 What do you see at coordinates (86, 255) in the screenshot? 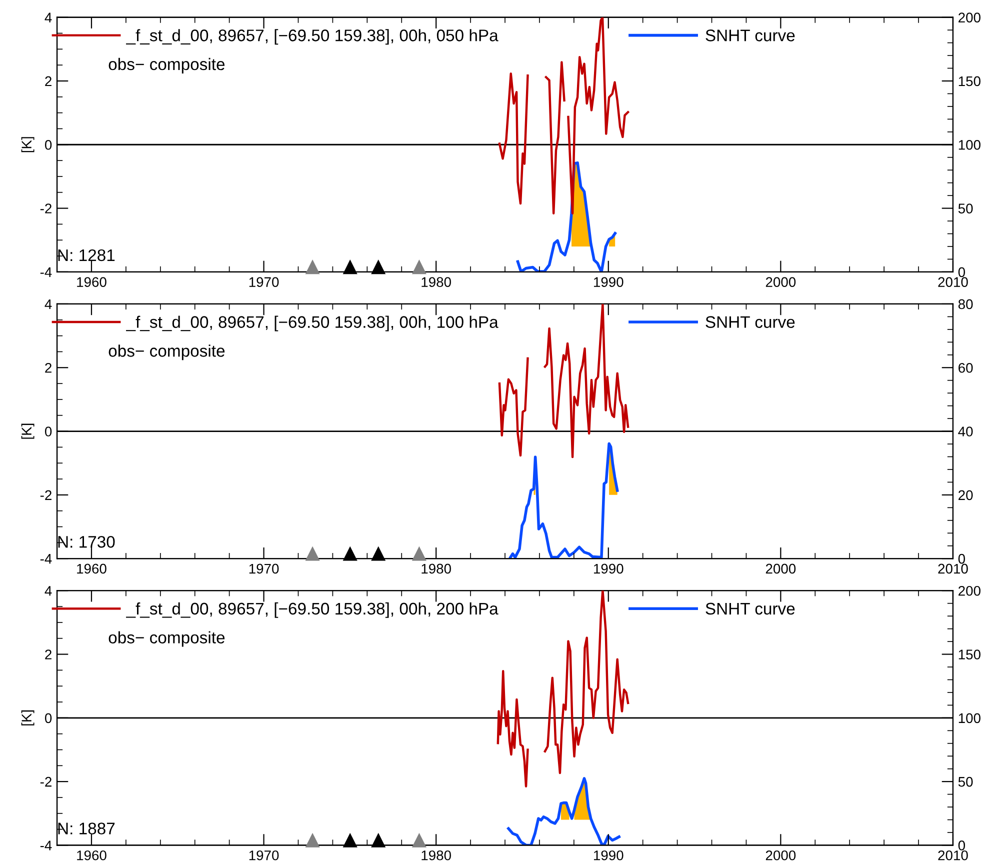
I see `annotation: N: 1281` at bounding box center [86, 255].